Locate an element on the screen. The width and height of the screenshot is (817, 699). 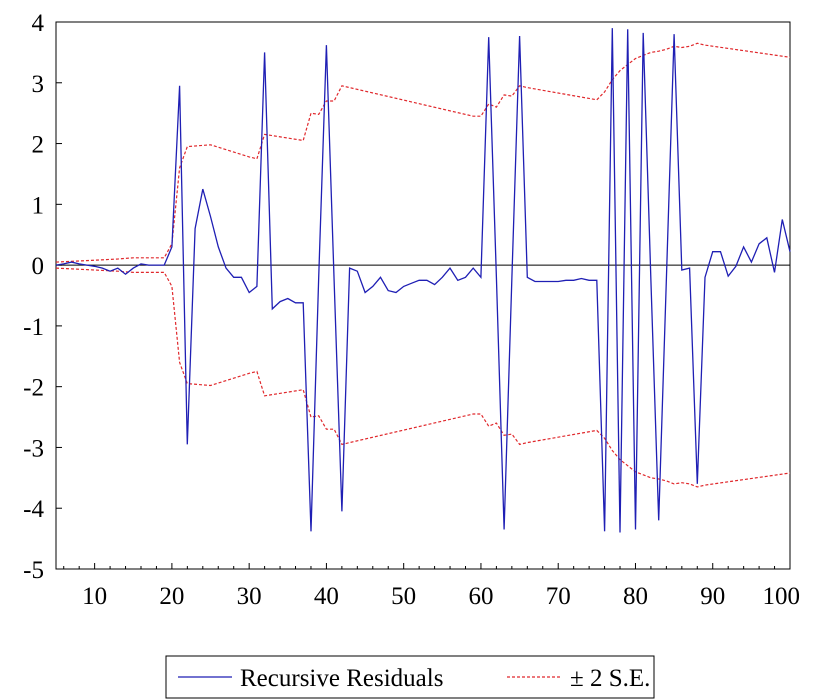
y-tick-label: -3 is located at coordinates (33, 448).